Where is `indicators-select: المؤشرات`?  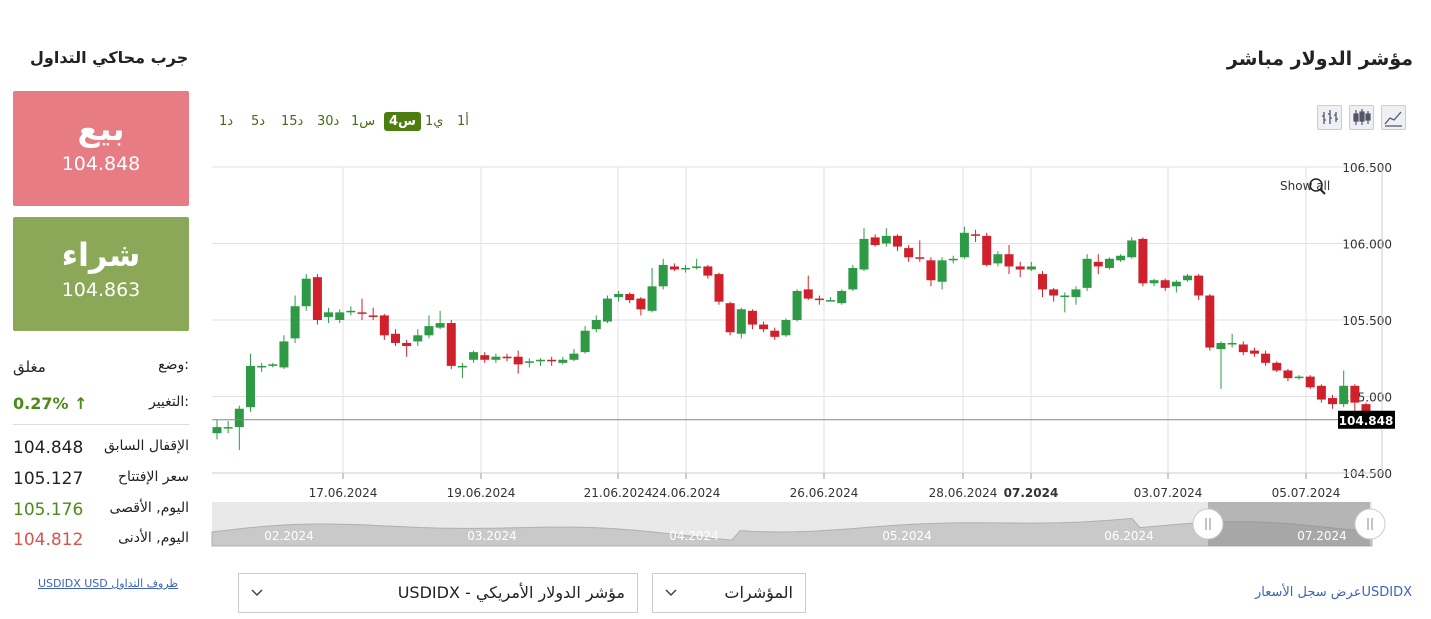 indicators-select: المؤشرات is located at coordinates (729, 593).